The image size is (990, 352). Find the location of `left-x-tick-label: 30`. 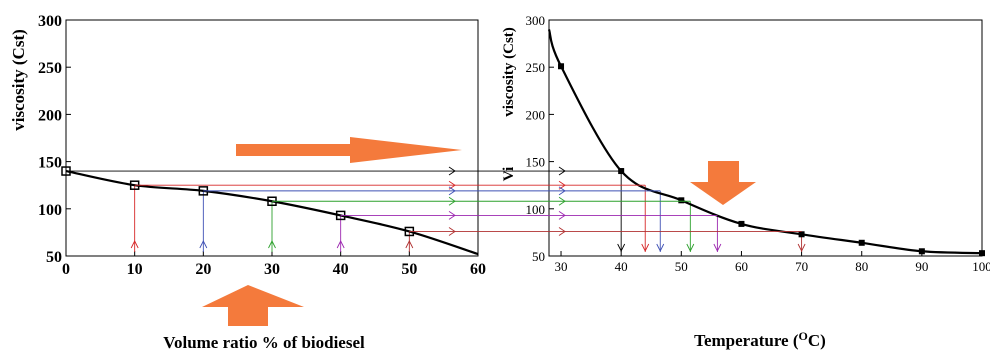

left-x-tick-label: 30 is located at coordinates (272, 269).